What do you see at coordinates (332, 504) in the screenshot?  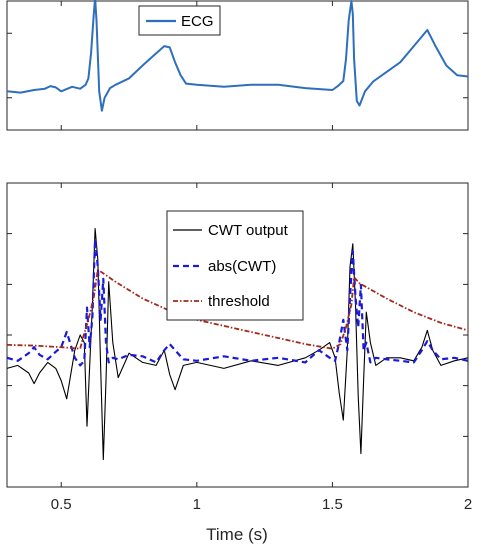 I see `x-tick-label-2: 1.5` at bounding box center [332, 504].